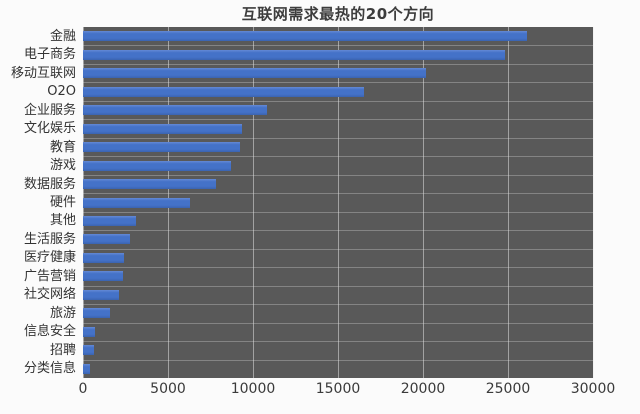  Describe the element at coordinates (49, 129) in the screenshot. I see `y-axis-label: 文化娱乐` at that location.